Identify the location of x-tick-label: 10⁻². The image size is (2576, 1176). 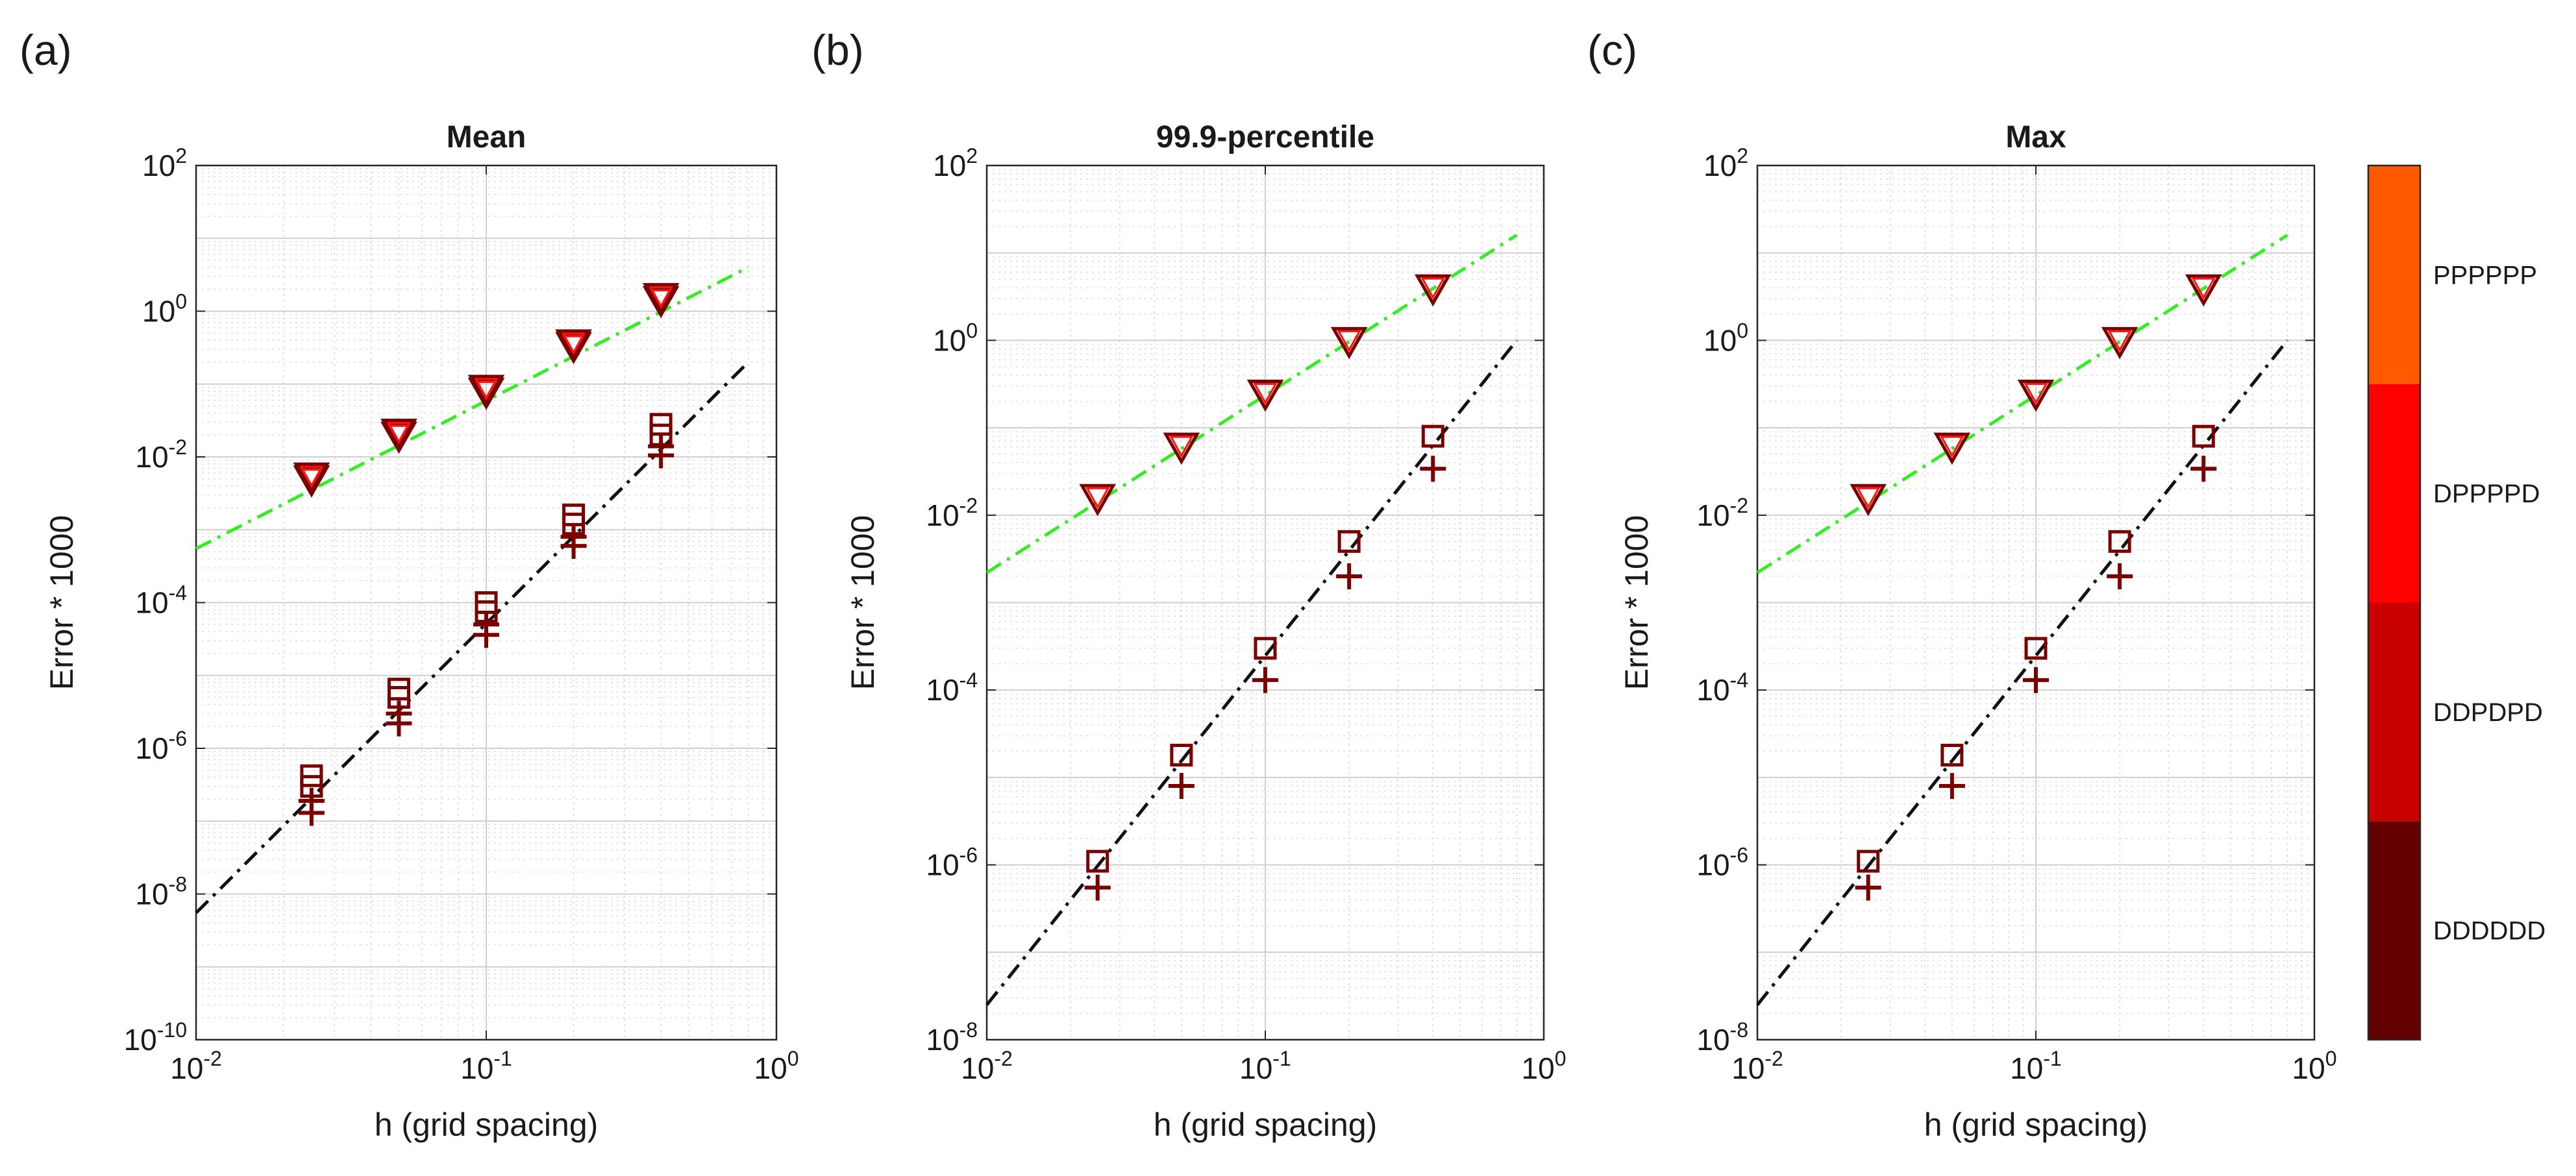
(1757, 1066).